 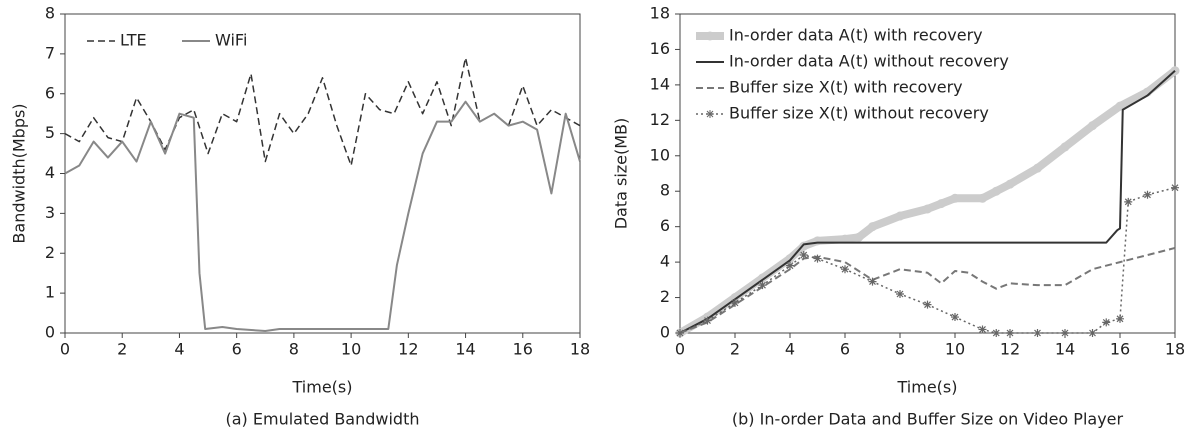 What do you see at coordinates (660, 119) in the screenshot?
I see `y-tick-label: 12` at bounding box center [660, 119].